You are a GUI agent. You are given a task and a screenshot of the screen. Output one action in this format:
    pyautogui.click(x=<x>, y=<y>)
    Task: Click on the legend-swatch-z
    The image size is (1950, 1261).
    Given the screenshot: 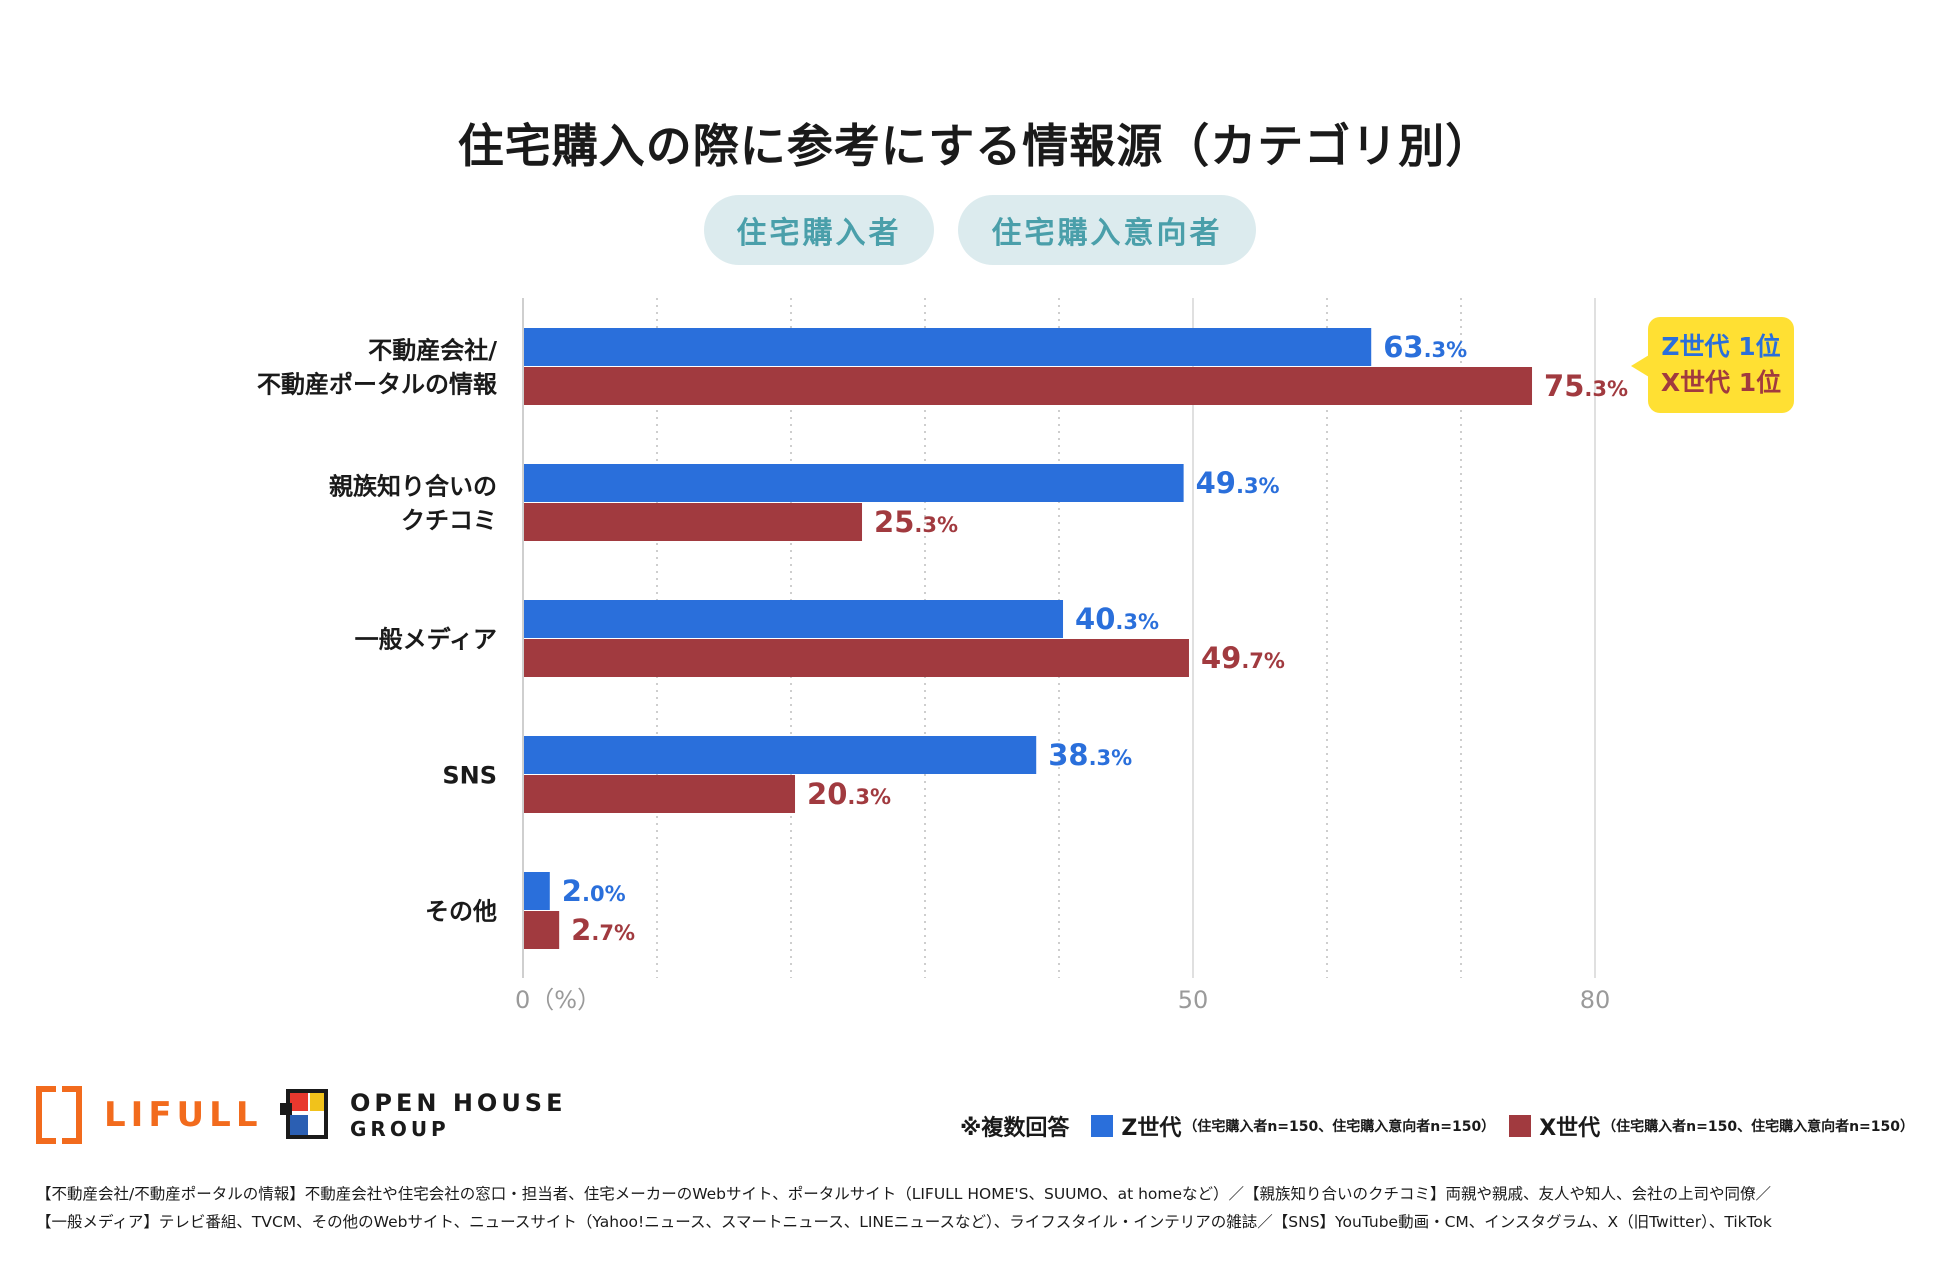 What is the action you would take?
    pyautogui.click(x=1102, y=1126)
    